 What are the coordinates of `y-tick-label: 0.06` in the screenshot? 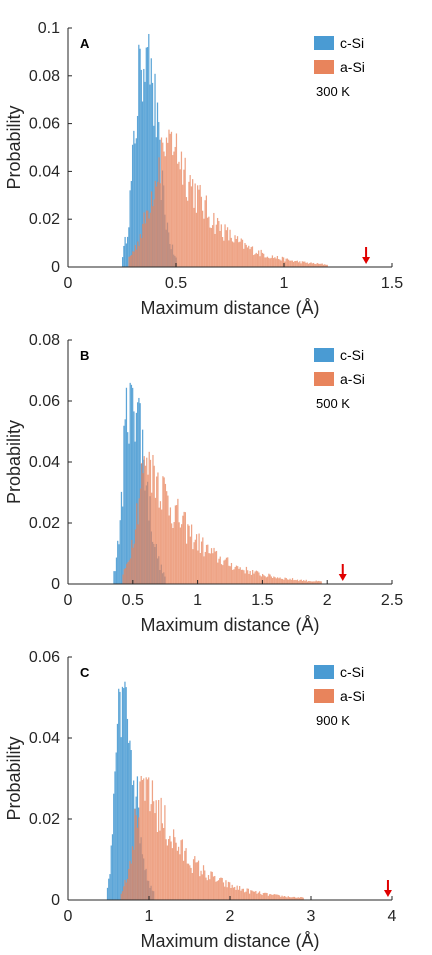 It's located at (44, 401).